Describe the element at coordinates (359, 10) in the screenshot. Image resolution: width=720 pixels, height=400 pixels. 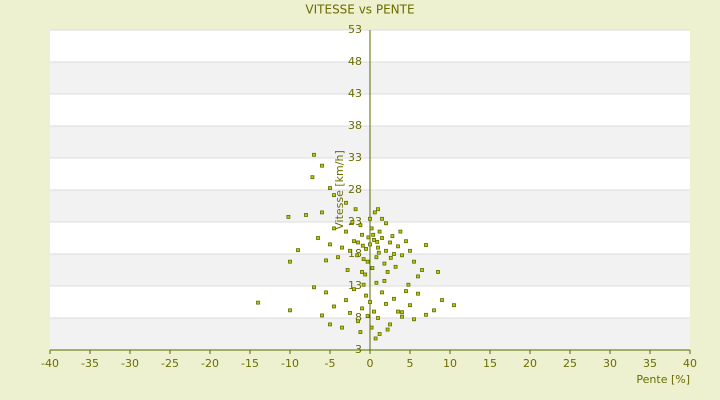
I see `chart-title: VITESSE vs PENTE` at that location.